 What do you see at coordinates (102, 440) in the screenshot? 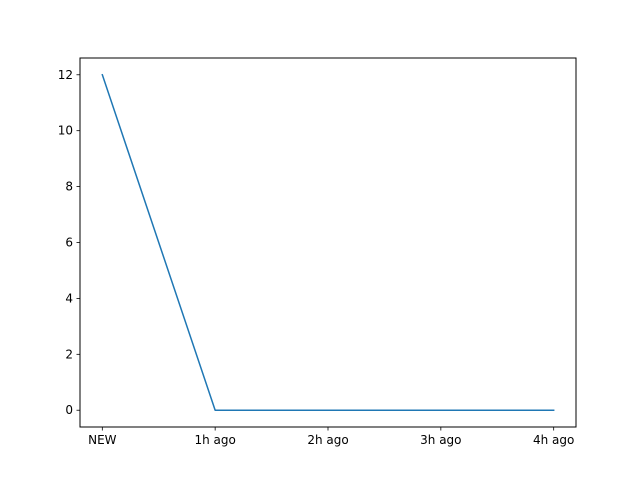
I see `x-tick-label: NEW` at bounding box center [102, 440].